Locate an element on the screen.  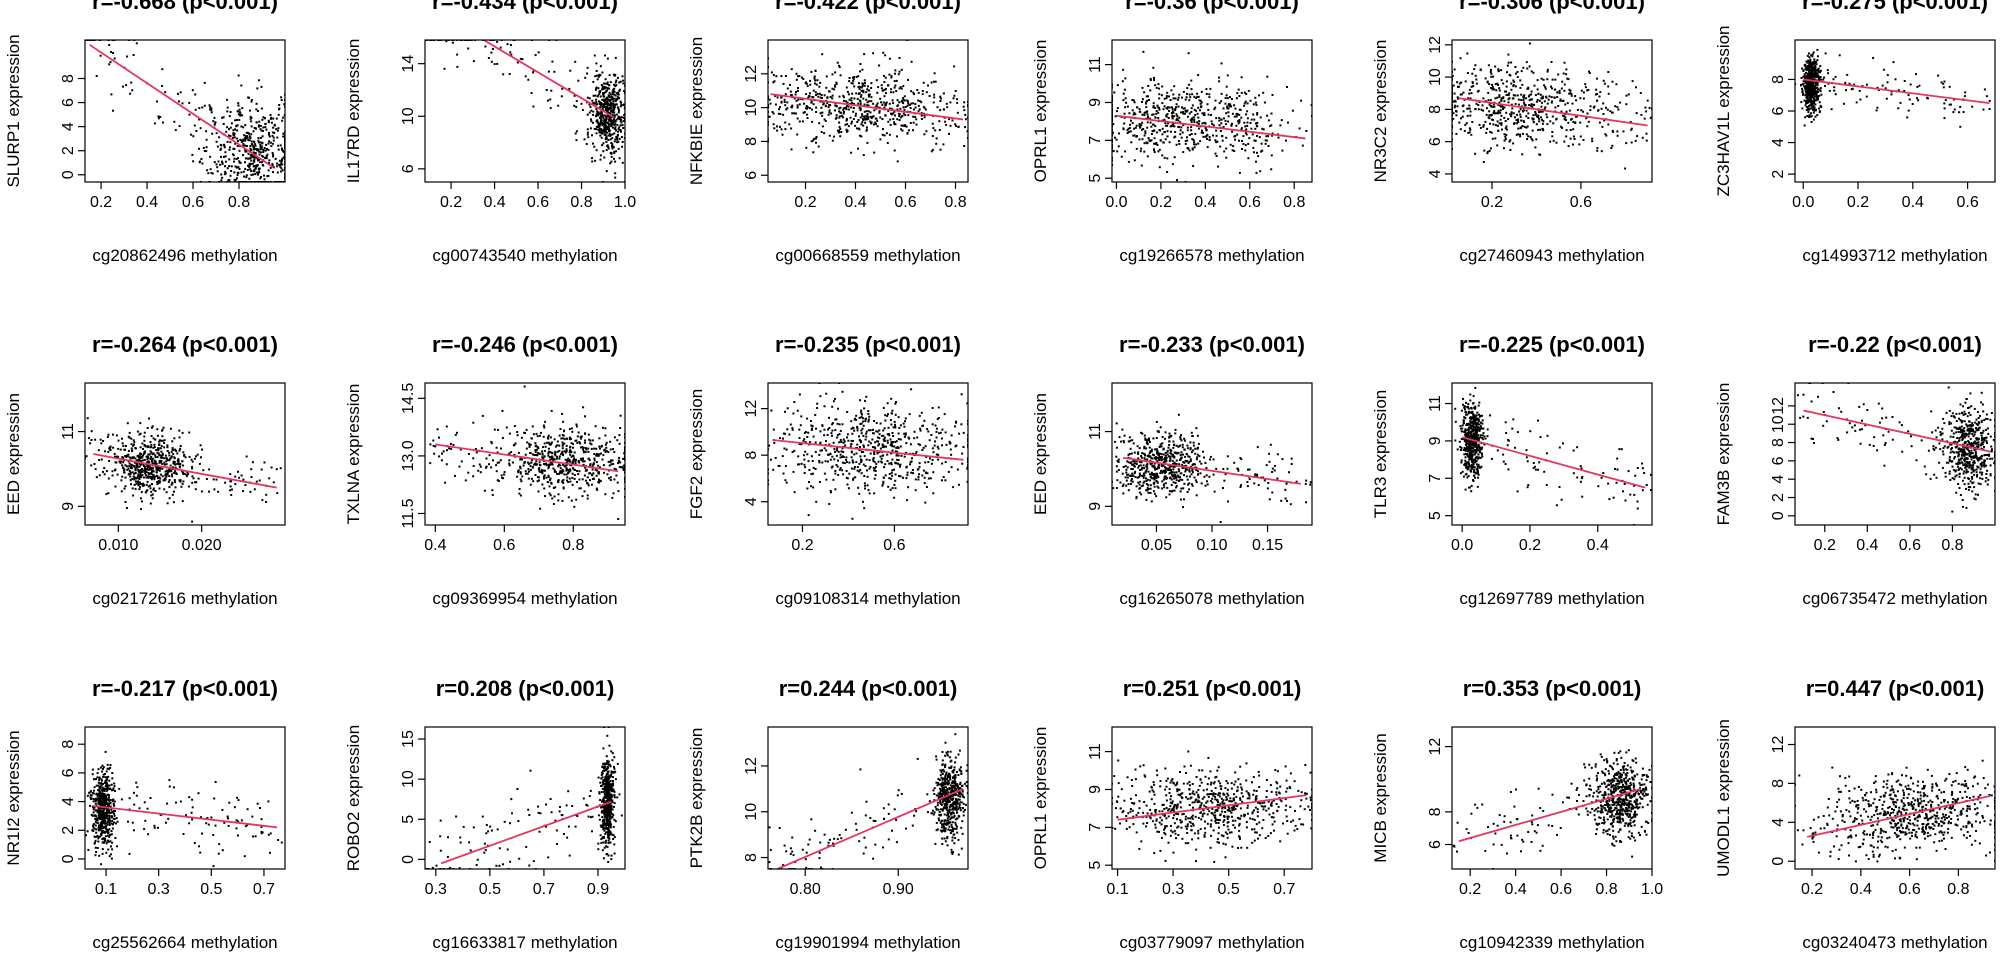
y-axis-label: NFKBIE expression is located at coordinates (696, 111).